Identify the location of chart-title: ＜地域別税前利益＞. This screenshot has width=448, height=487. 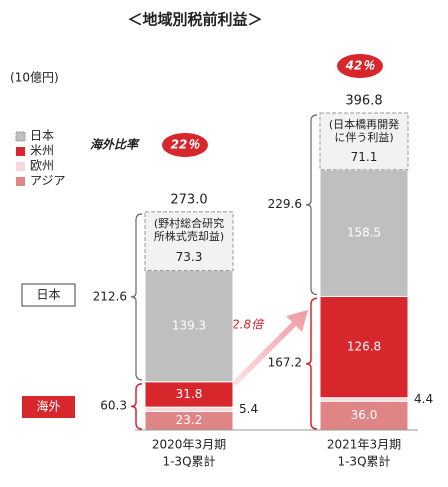
(194, 20).